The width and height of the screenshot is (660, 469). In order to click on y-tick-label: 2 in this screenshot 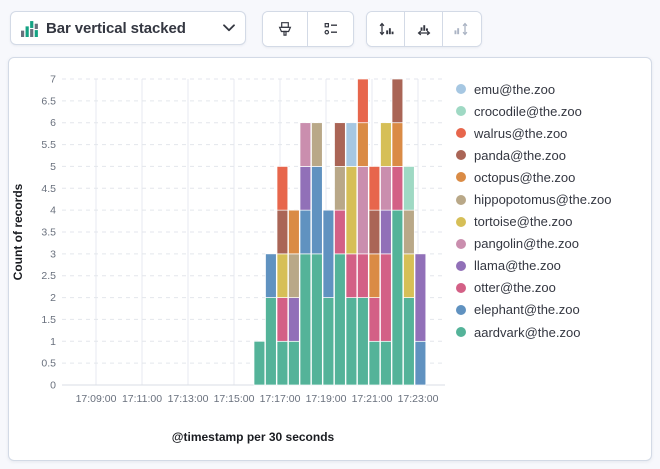, I will do `click(53, 298)`.